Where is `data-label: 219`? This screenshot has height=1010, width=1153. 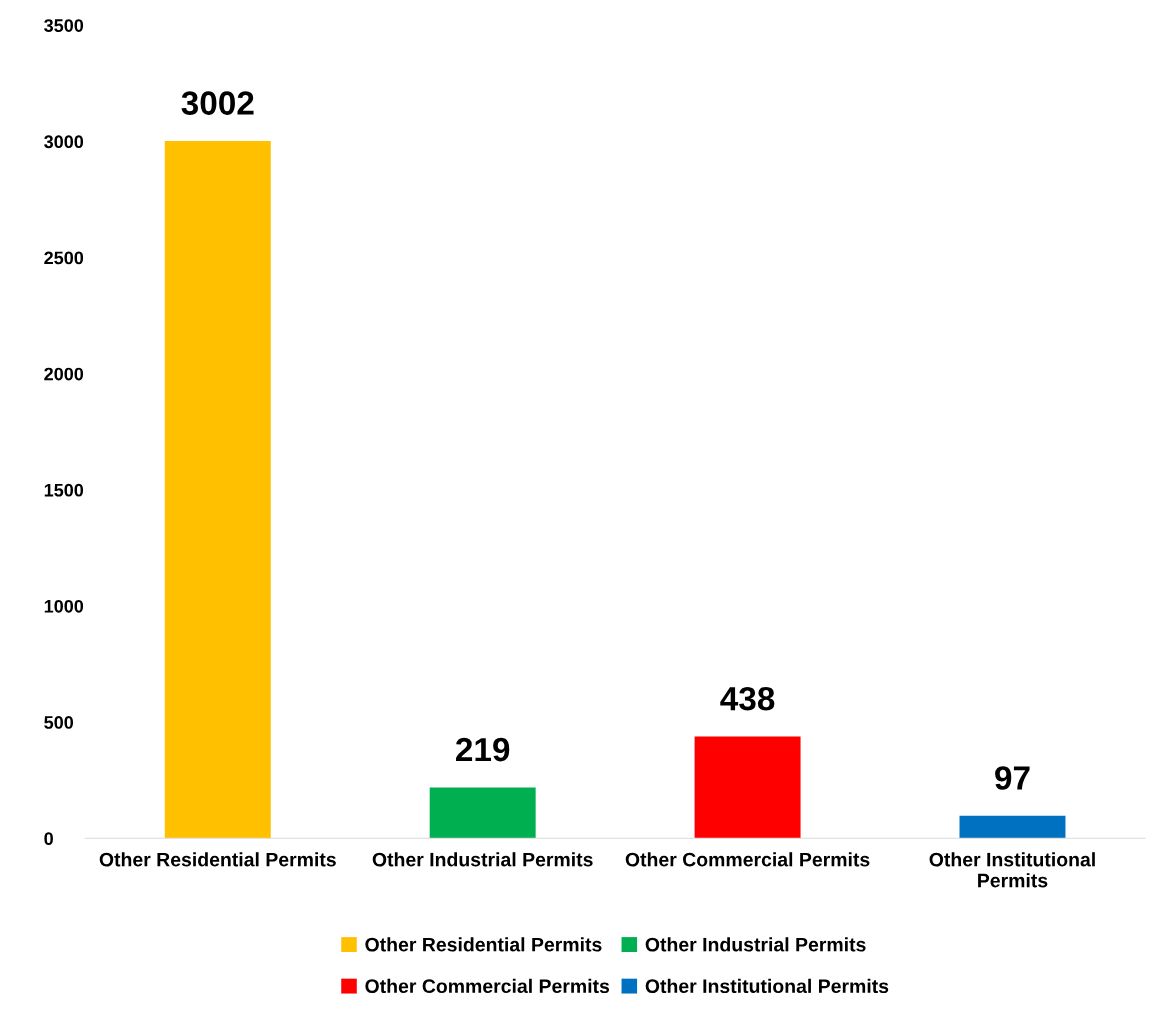 data-label: 219 is located at coordinates (483, 749).